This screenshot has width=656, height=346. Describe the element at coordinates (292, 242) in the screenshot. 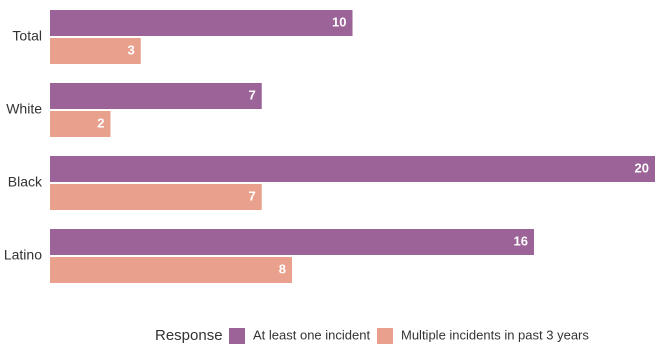

I see `bar-latino-at-least-one` at that location.